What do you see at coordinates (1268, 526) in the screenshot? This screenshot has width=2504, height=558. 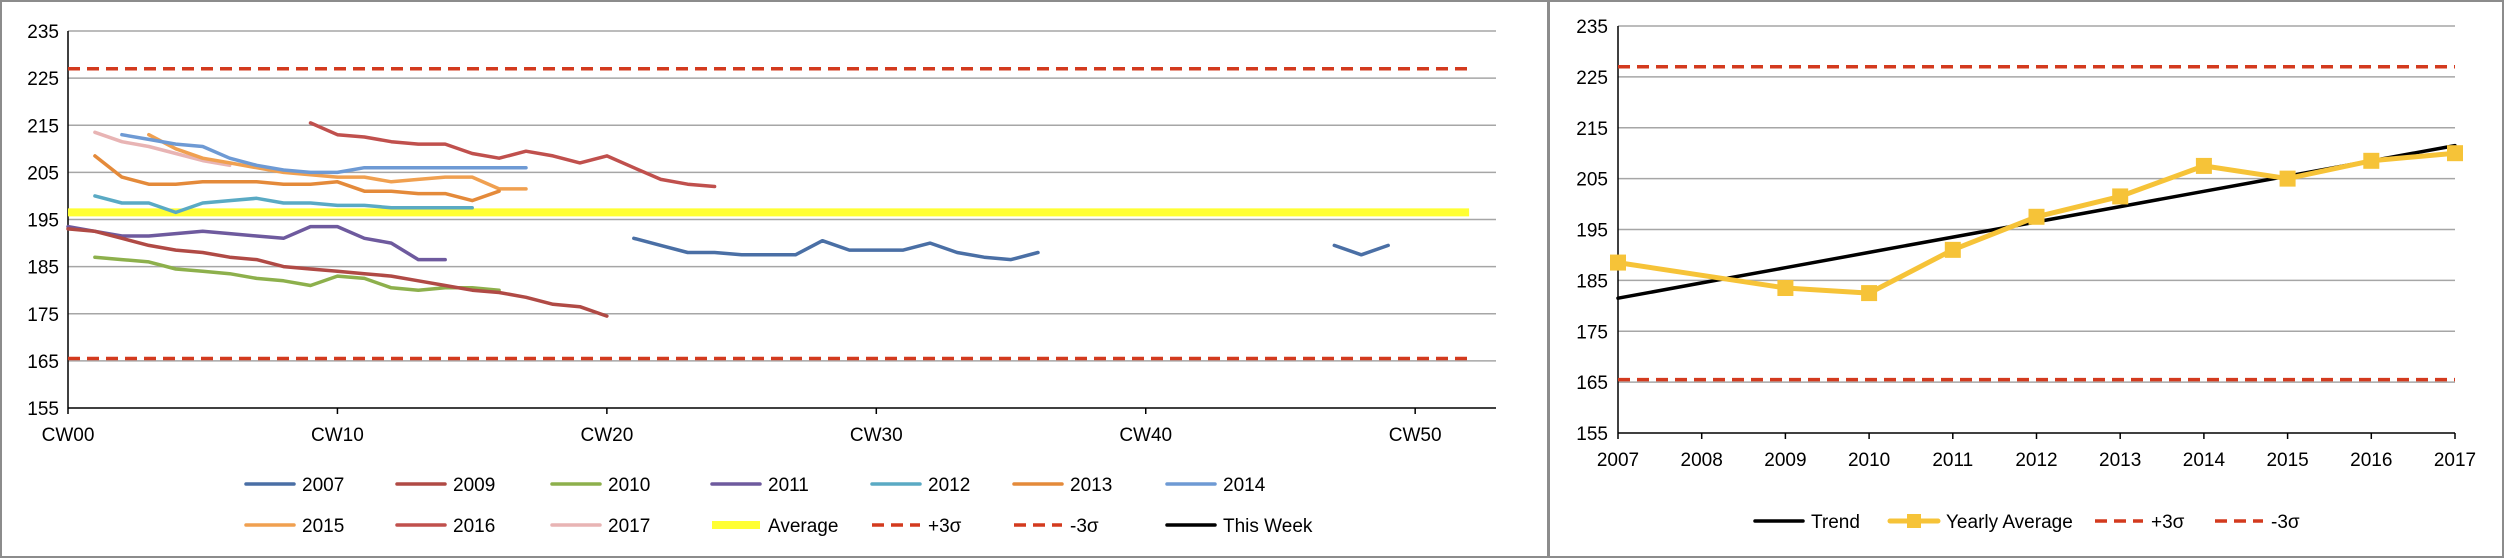 I see `legend-label-this-week: This Week` at bounding box center [1268, 526].